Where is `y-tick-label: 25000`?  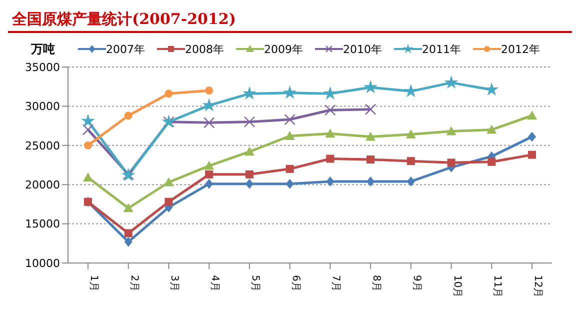 y-tick-label: 25000 is located at coordinates (42, 145).